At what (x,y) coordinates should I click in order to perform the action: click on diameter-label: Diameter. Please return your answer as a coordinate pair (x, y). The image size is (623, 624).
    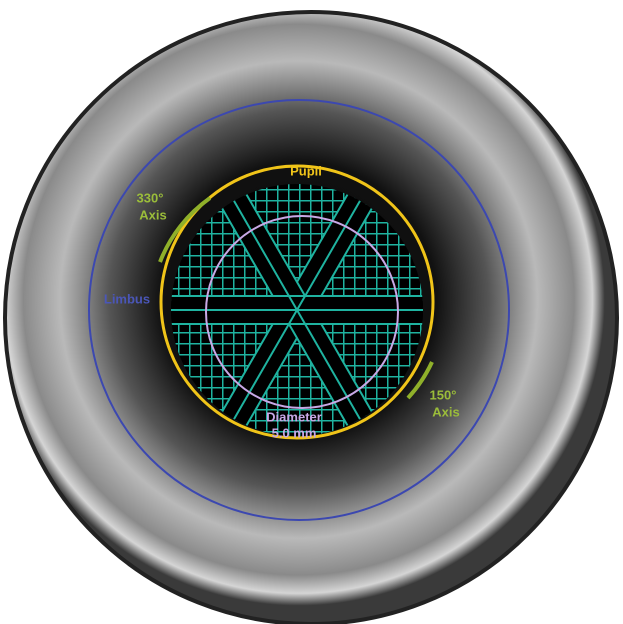
    Looking at the image, I should click on (294, 416).